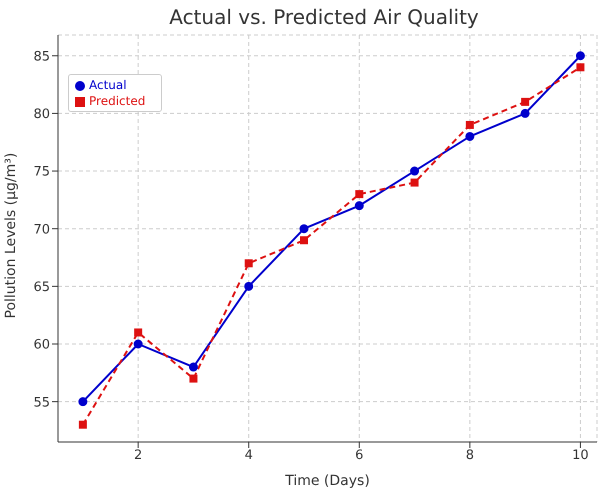 Image resolution: width=598 pixels, height=492 pixels. What do you see at coordinates (41, 287) in the screenshot?
I see `y-tick-label: 65` at bounding box center [41, 287].